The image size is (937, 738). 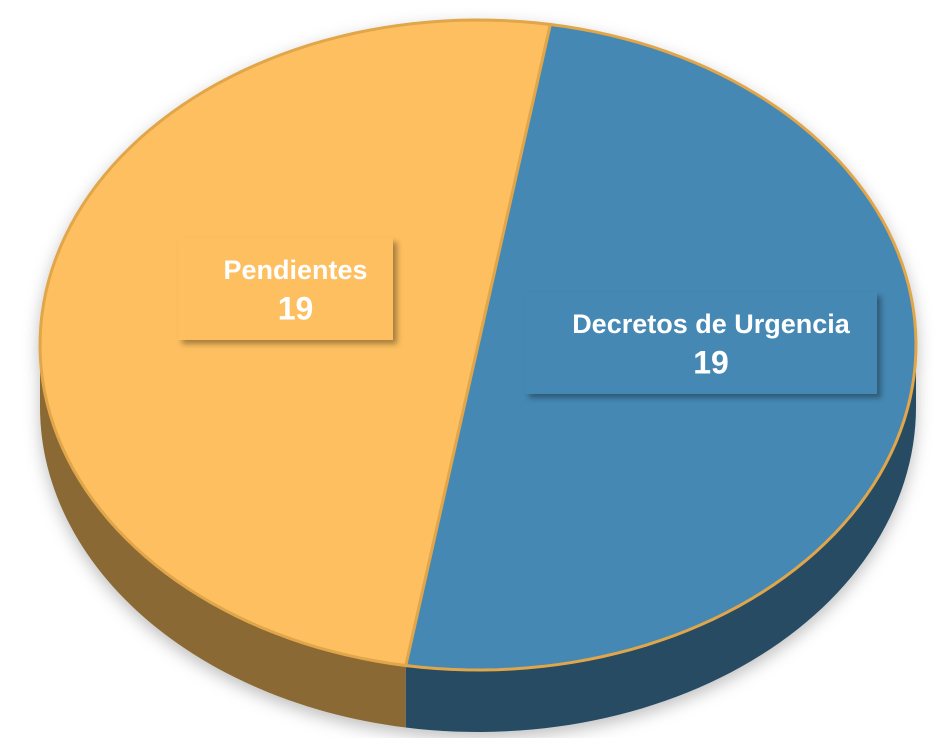 What do you see at coordinates (711, 324) in the screenshot?
I see `data-label-name: Decretos de Urgencia` at bounding box center [711, 324].